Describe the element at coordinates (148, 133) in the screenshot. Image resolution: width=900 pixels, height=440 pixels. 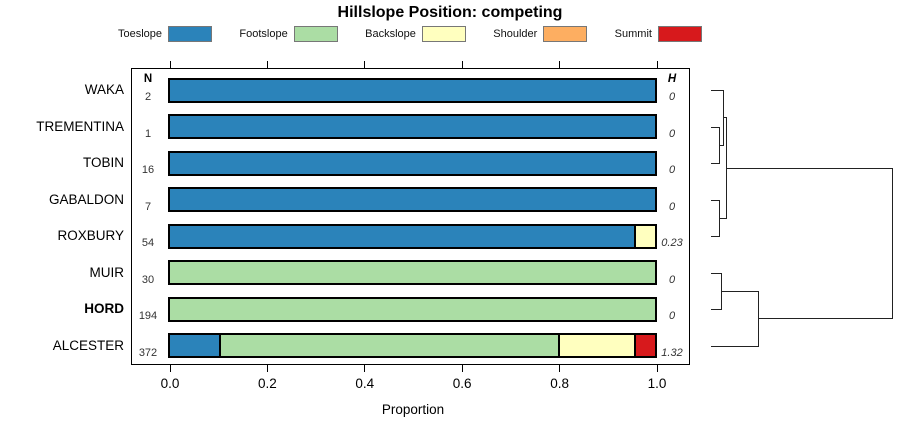
I see `n-value: 1` at that location.